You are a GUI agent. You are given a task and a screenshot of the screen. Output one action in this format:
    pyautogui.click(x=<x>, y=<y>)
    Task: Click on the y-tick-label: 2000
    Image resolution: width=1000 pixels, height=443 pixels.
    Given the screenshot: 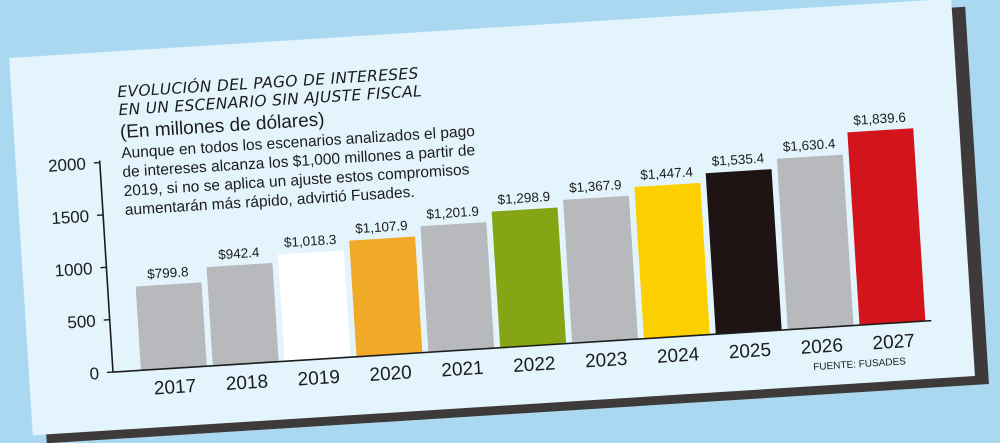 What is the action you would take?
    pyautogui.click(x=67, y=164)
    